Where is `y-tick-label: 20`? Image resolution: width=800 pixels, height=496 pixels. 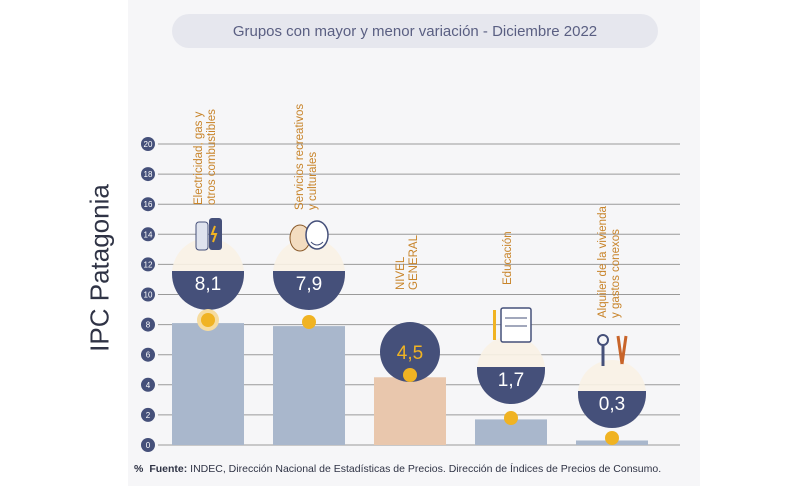 y-tick-label: 20 is located at coordinates (148, 144).